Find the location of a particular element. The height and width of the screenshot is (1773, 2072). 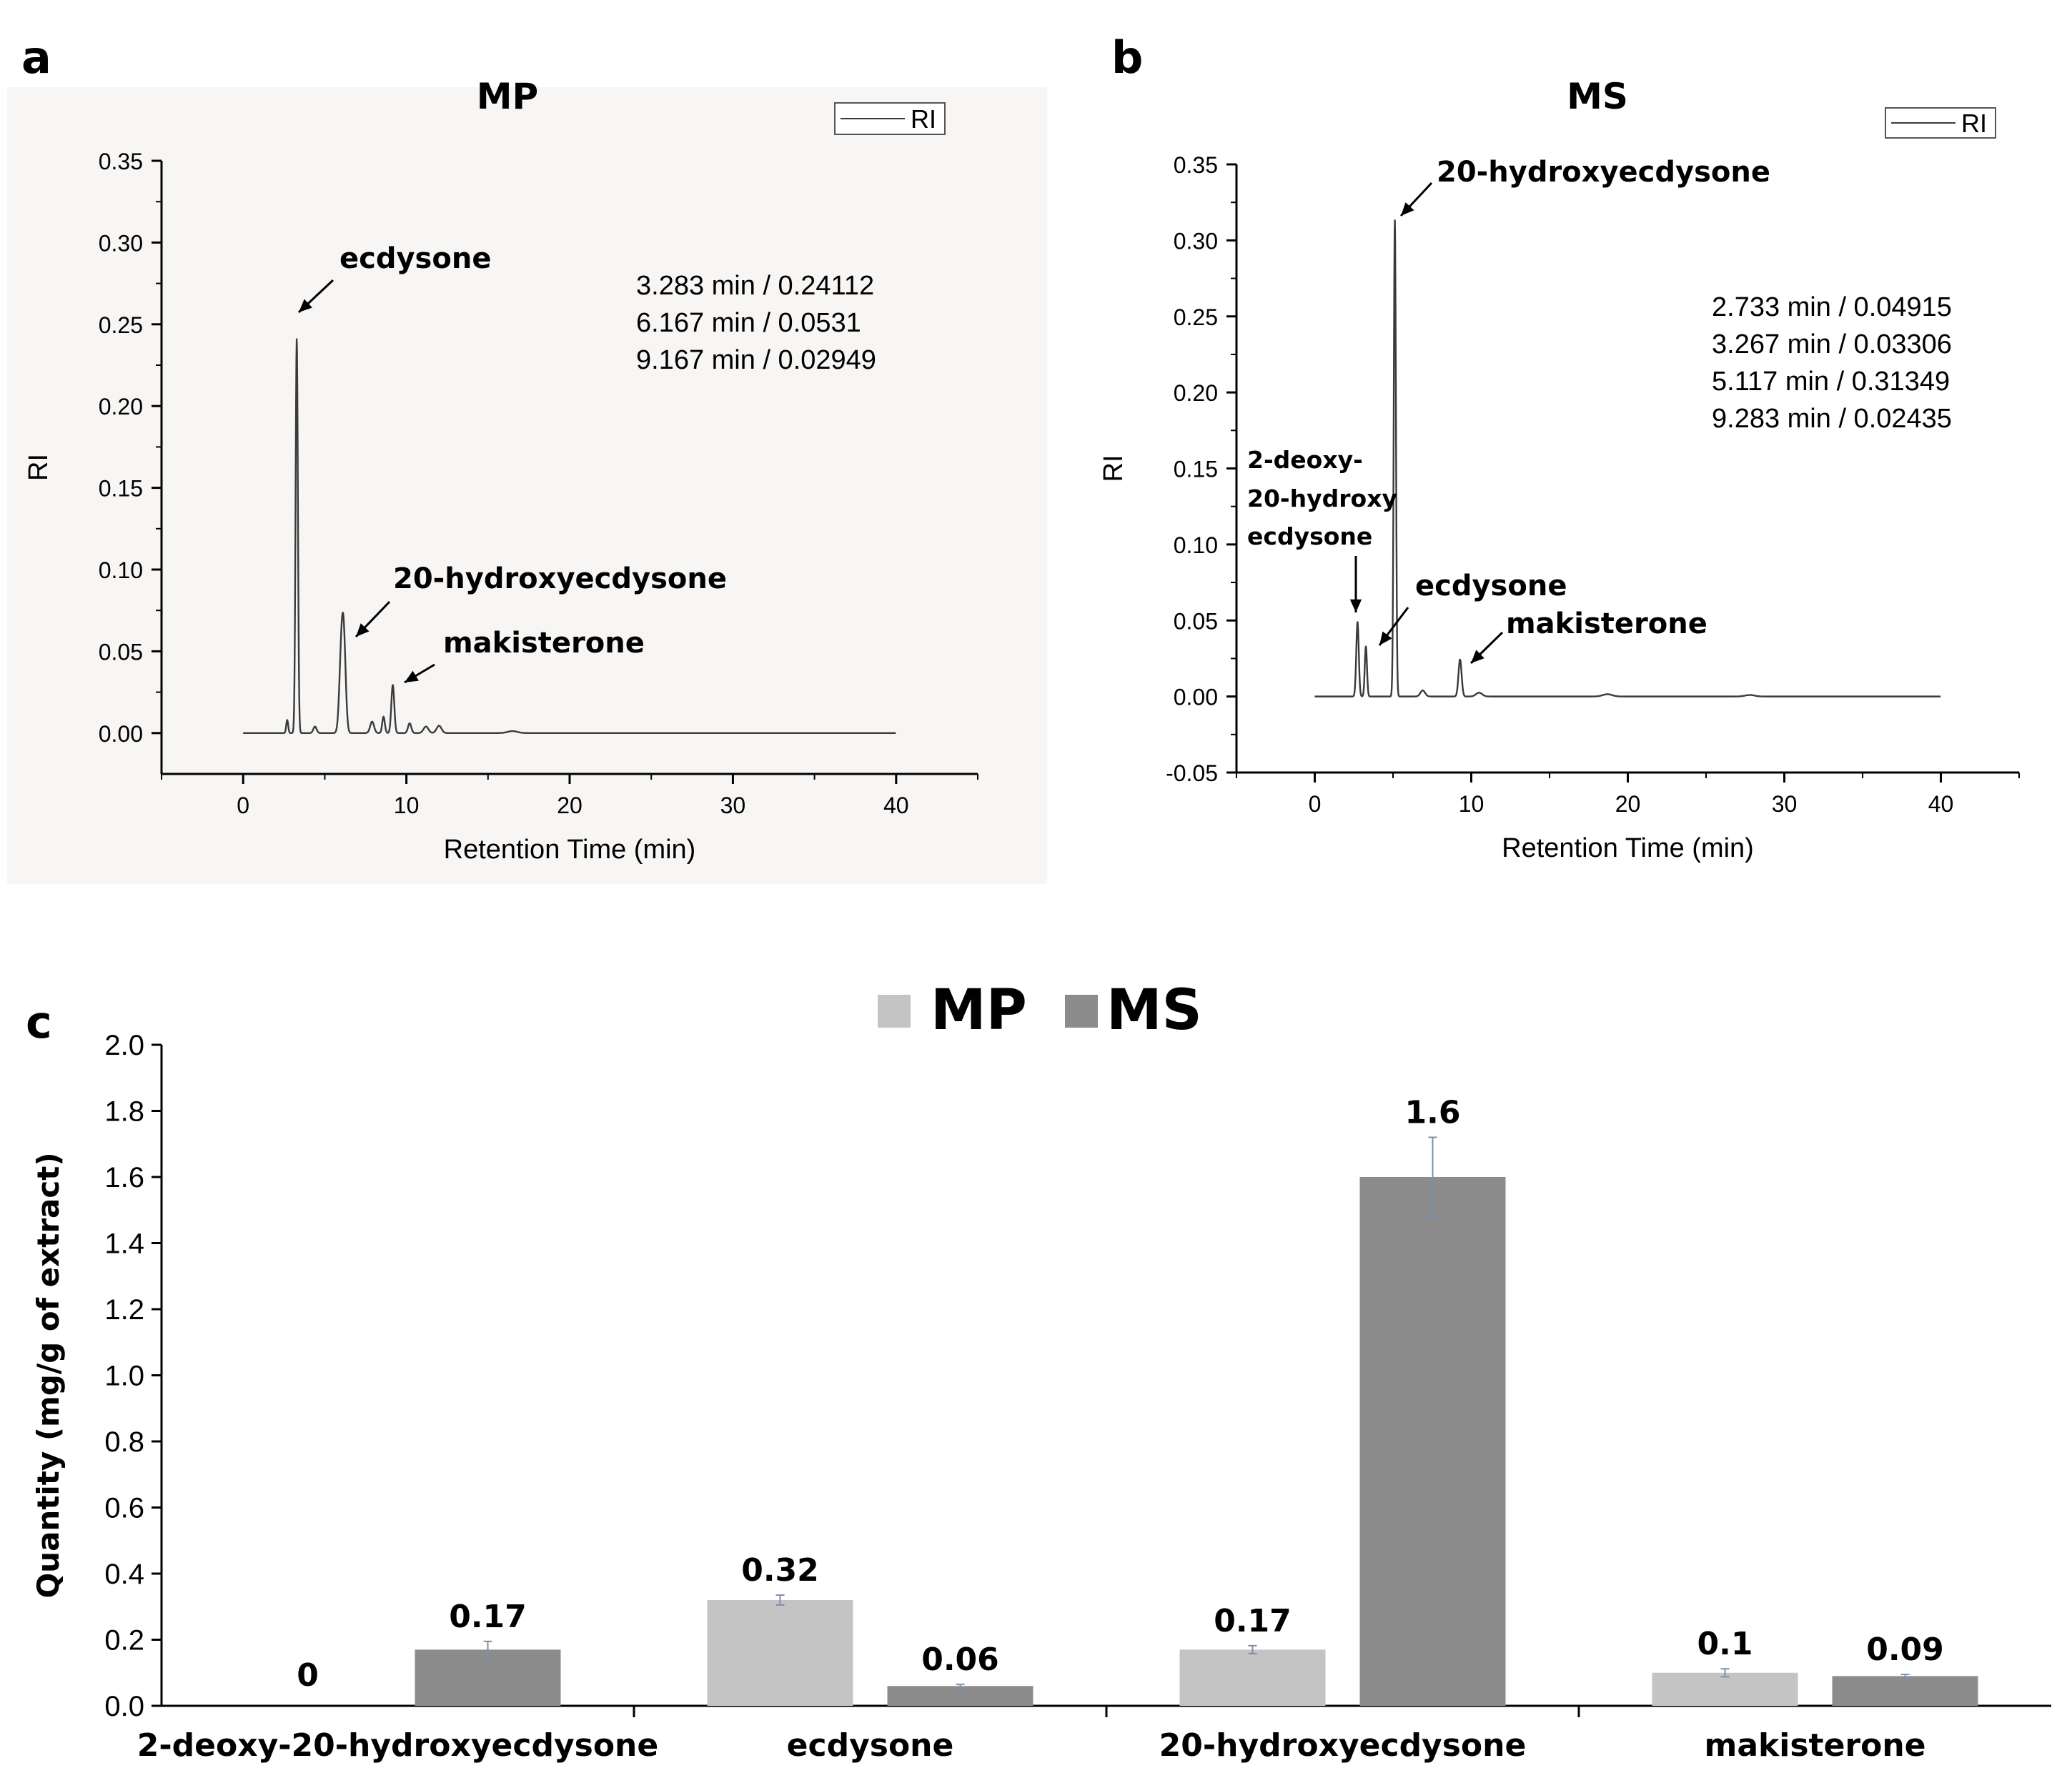

peak-table-row: 9.283 min / 0.02435 is located at coordinates (1832, 419).